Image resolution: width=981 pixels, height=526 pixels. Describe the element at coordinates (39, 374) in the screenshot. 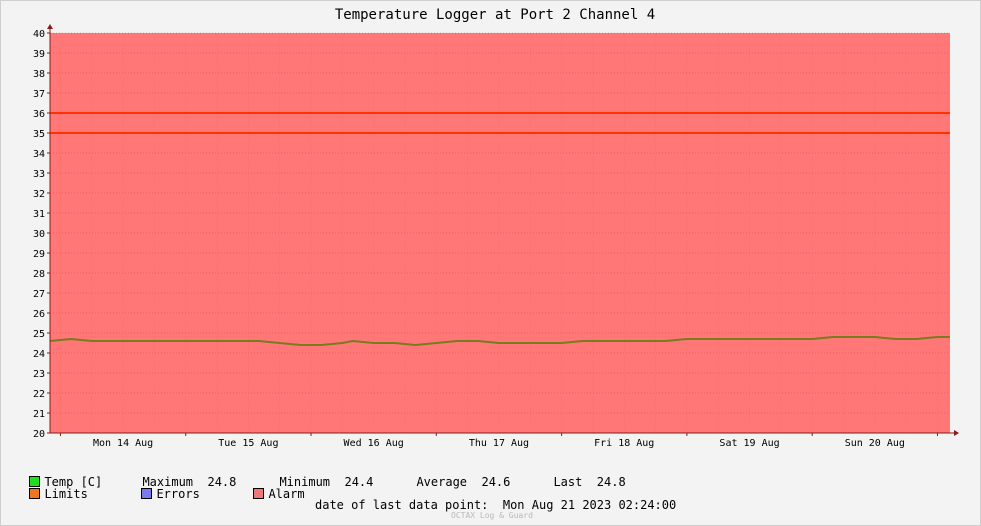

I see `y-tick-label: 23` at that location.